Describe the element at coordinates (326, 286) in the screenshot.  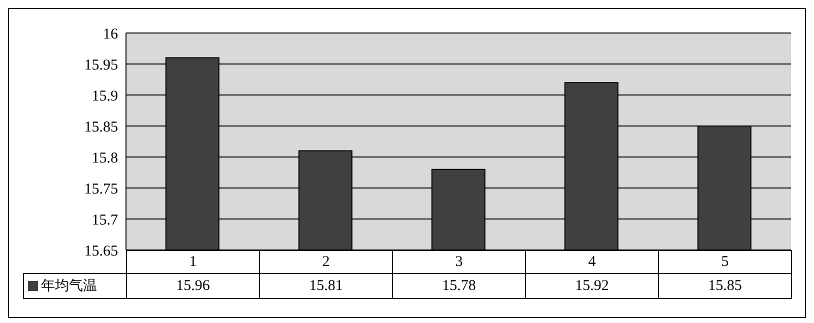
I see `data-label: 15.81` at that location.